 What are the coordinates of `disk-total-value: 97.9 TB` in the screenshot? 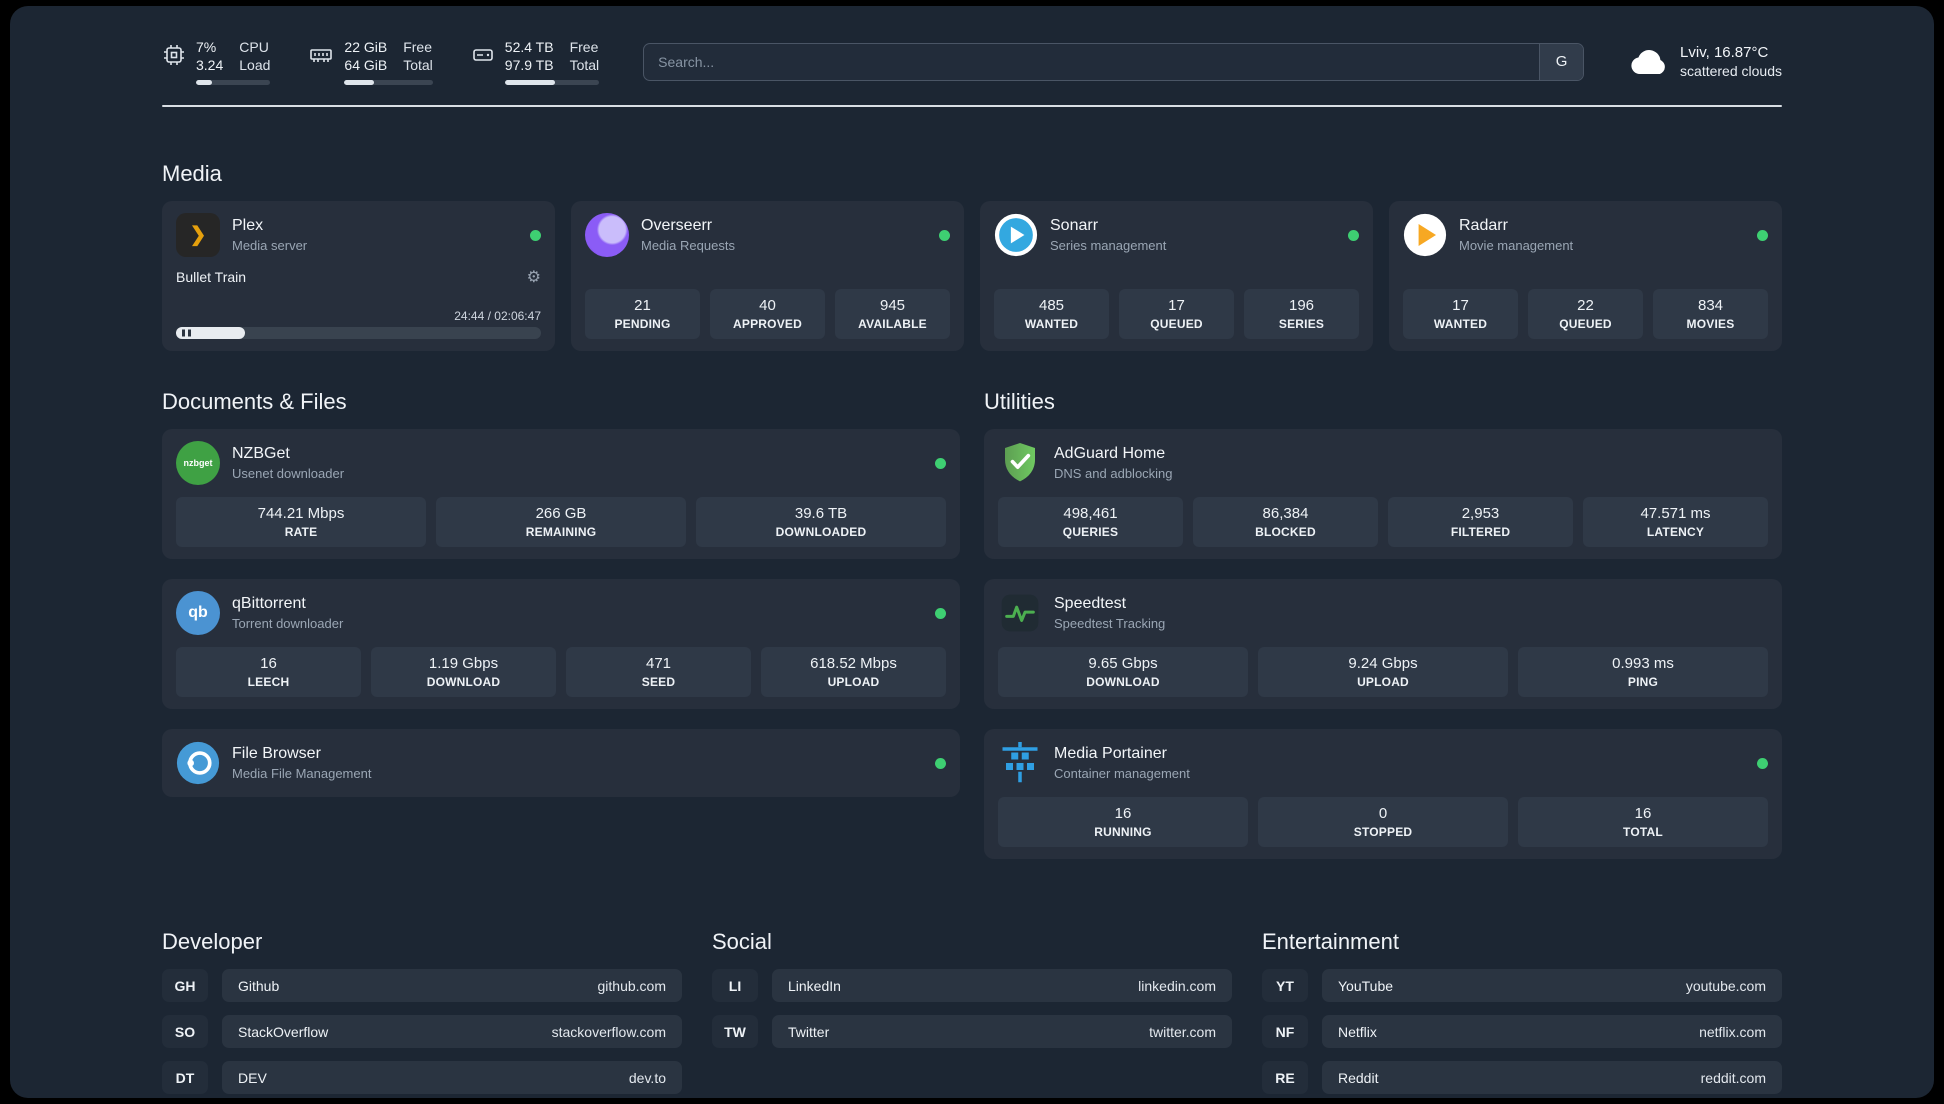 It's located at (529, 65).